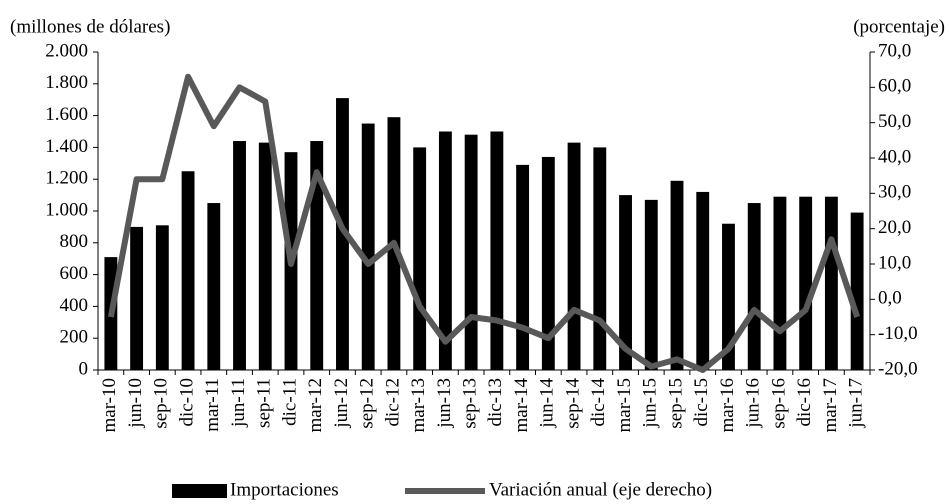 The width and height of the screenshot is (950, 504). Describe the element at coordinates (74, 241) in the screenshot. I see `y-tick-label: 800` at that location.